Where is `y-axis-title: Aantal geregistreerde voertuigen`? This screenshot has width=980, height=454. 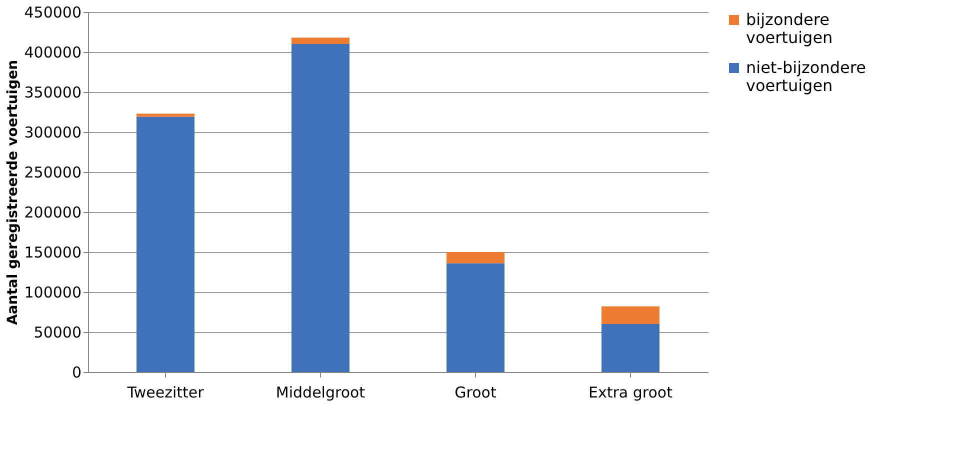
y-axis-title: Aantal geregistreerde voertuigen is located at coordinates (13, 193).